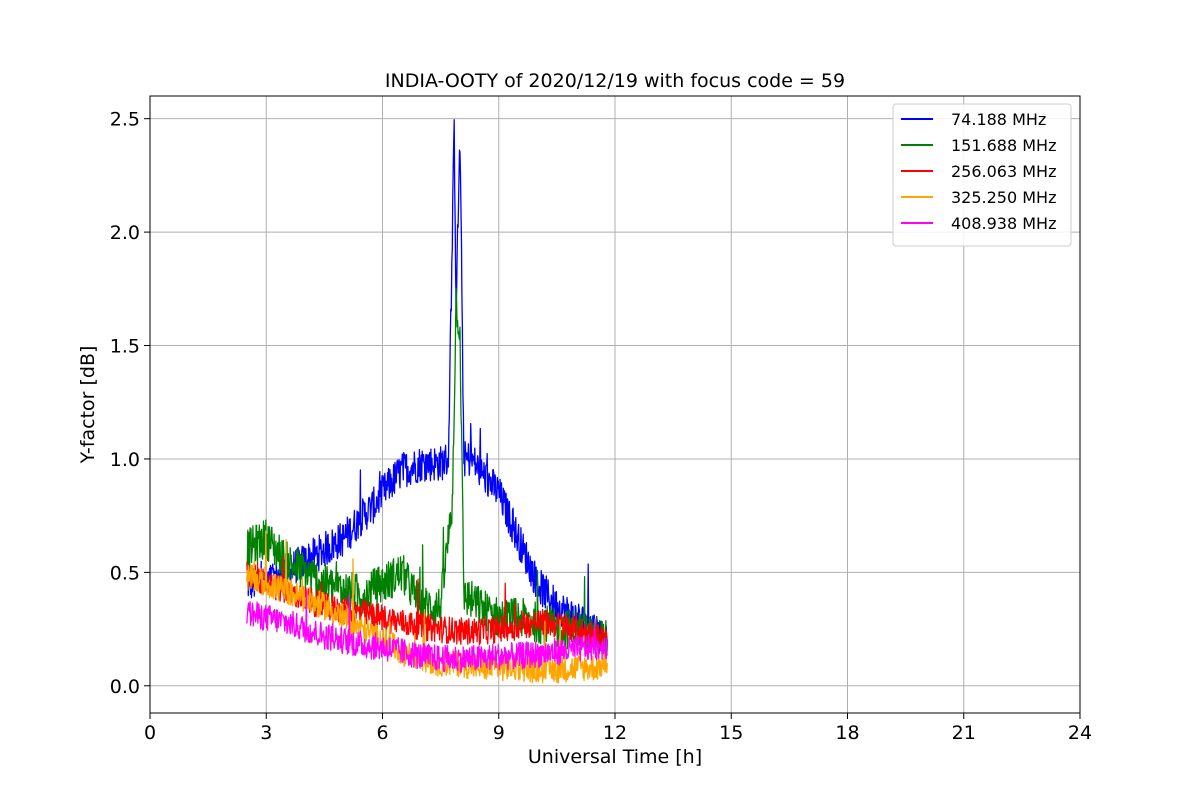 The image size is (1200, 800). I want to click on x-tick-label: 9, so click(499, 733).